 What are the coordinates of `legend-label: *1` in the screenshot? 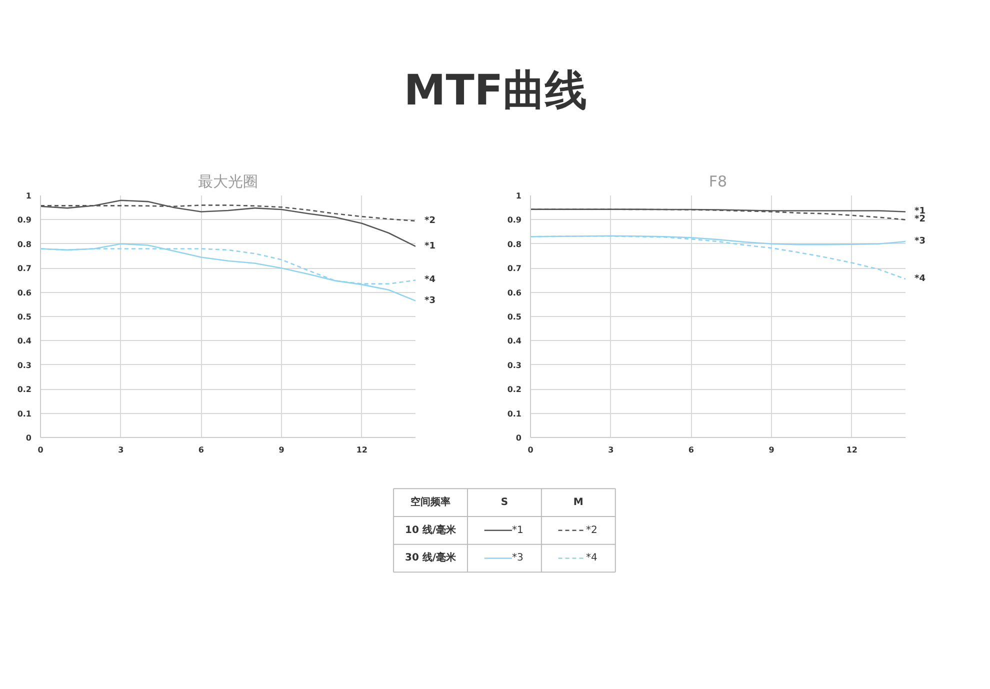 It's located at (518, 530).